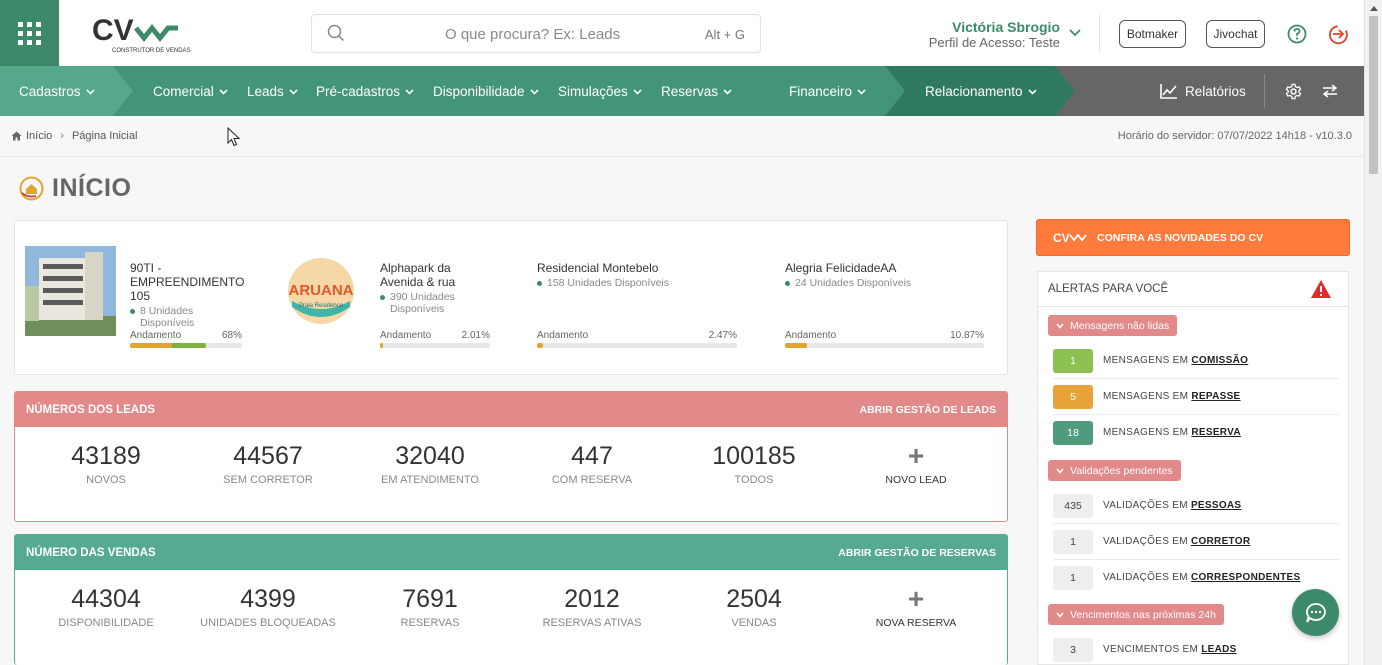  What do you see at coordinates (1245, 577) in the screenshot?
I see `alert-link: CORRESPONDENTES` at bounding box center [1245, 577].